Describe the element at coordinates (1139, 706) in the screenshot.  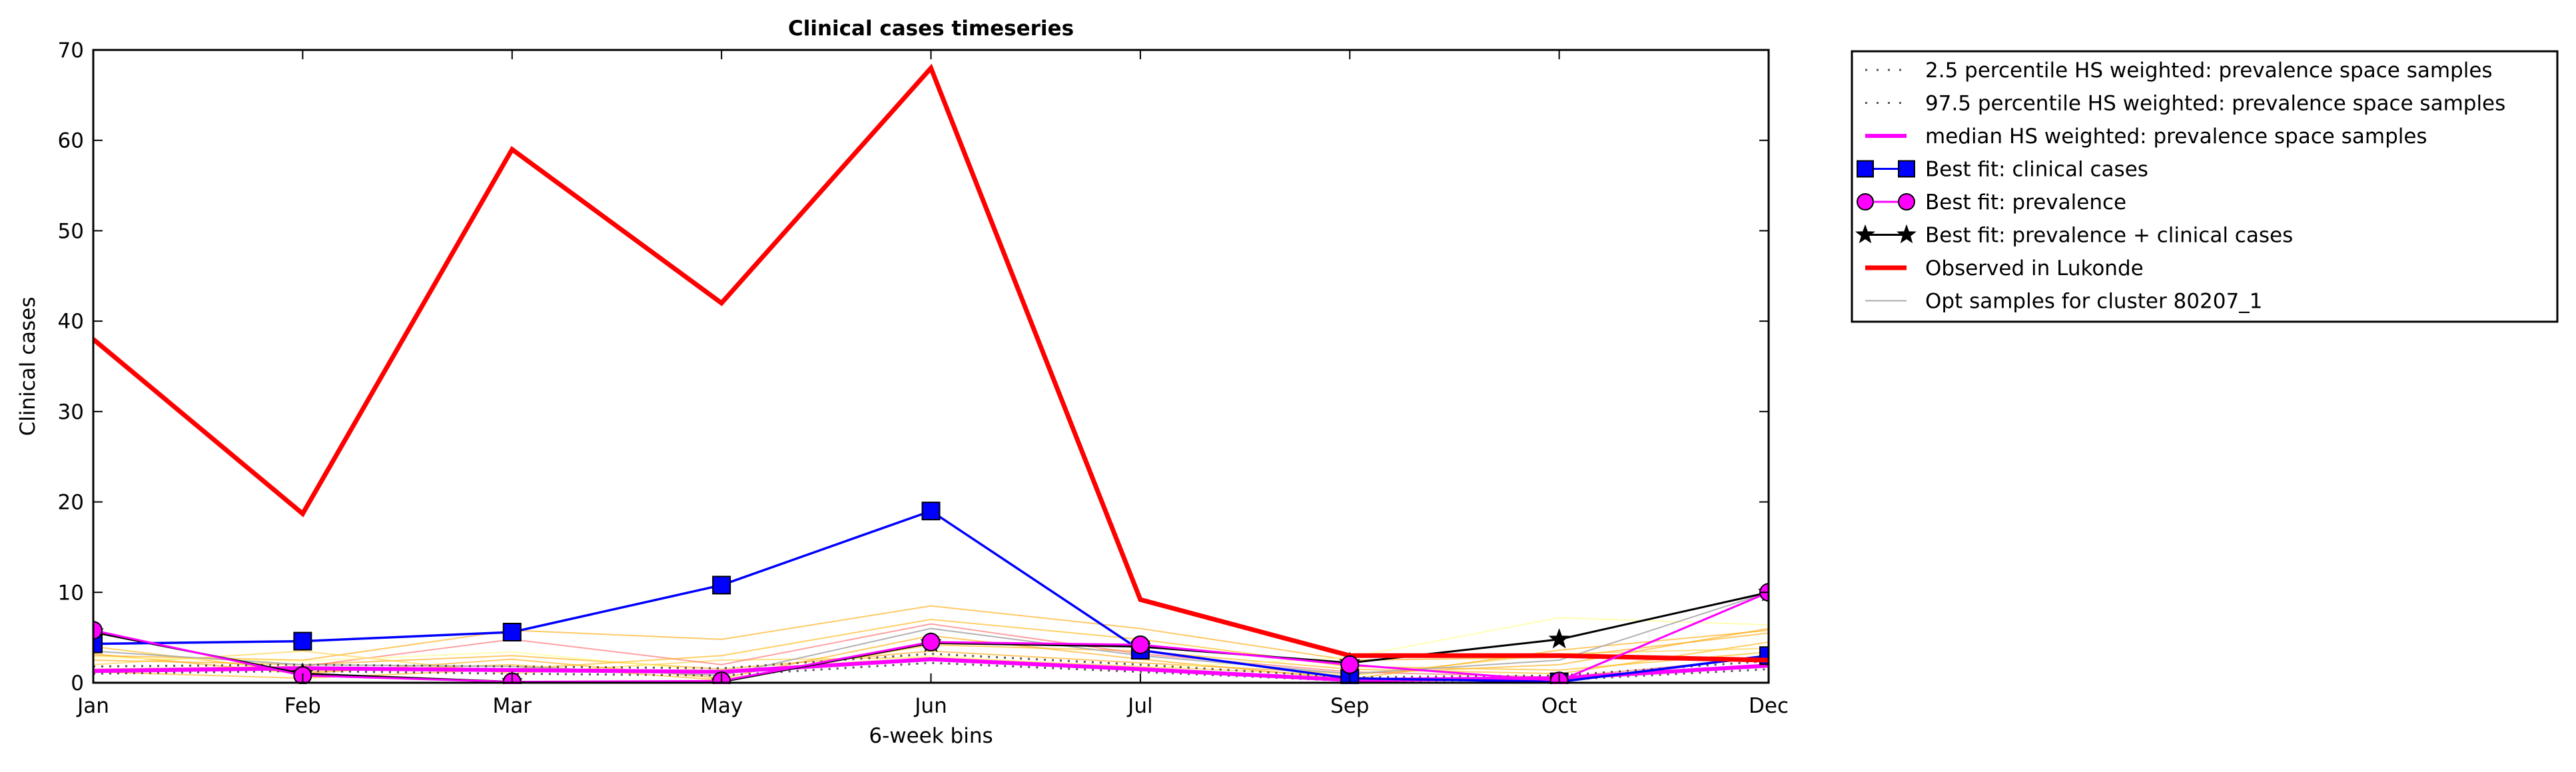
I see `x-tick-label: Jul` at that location.